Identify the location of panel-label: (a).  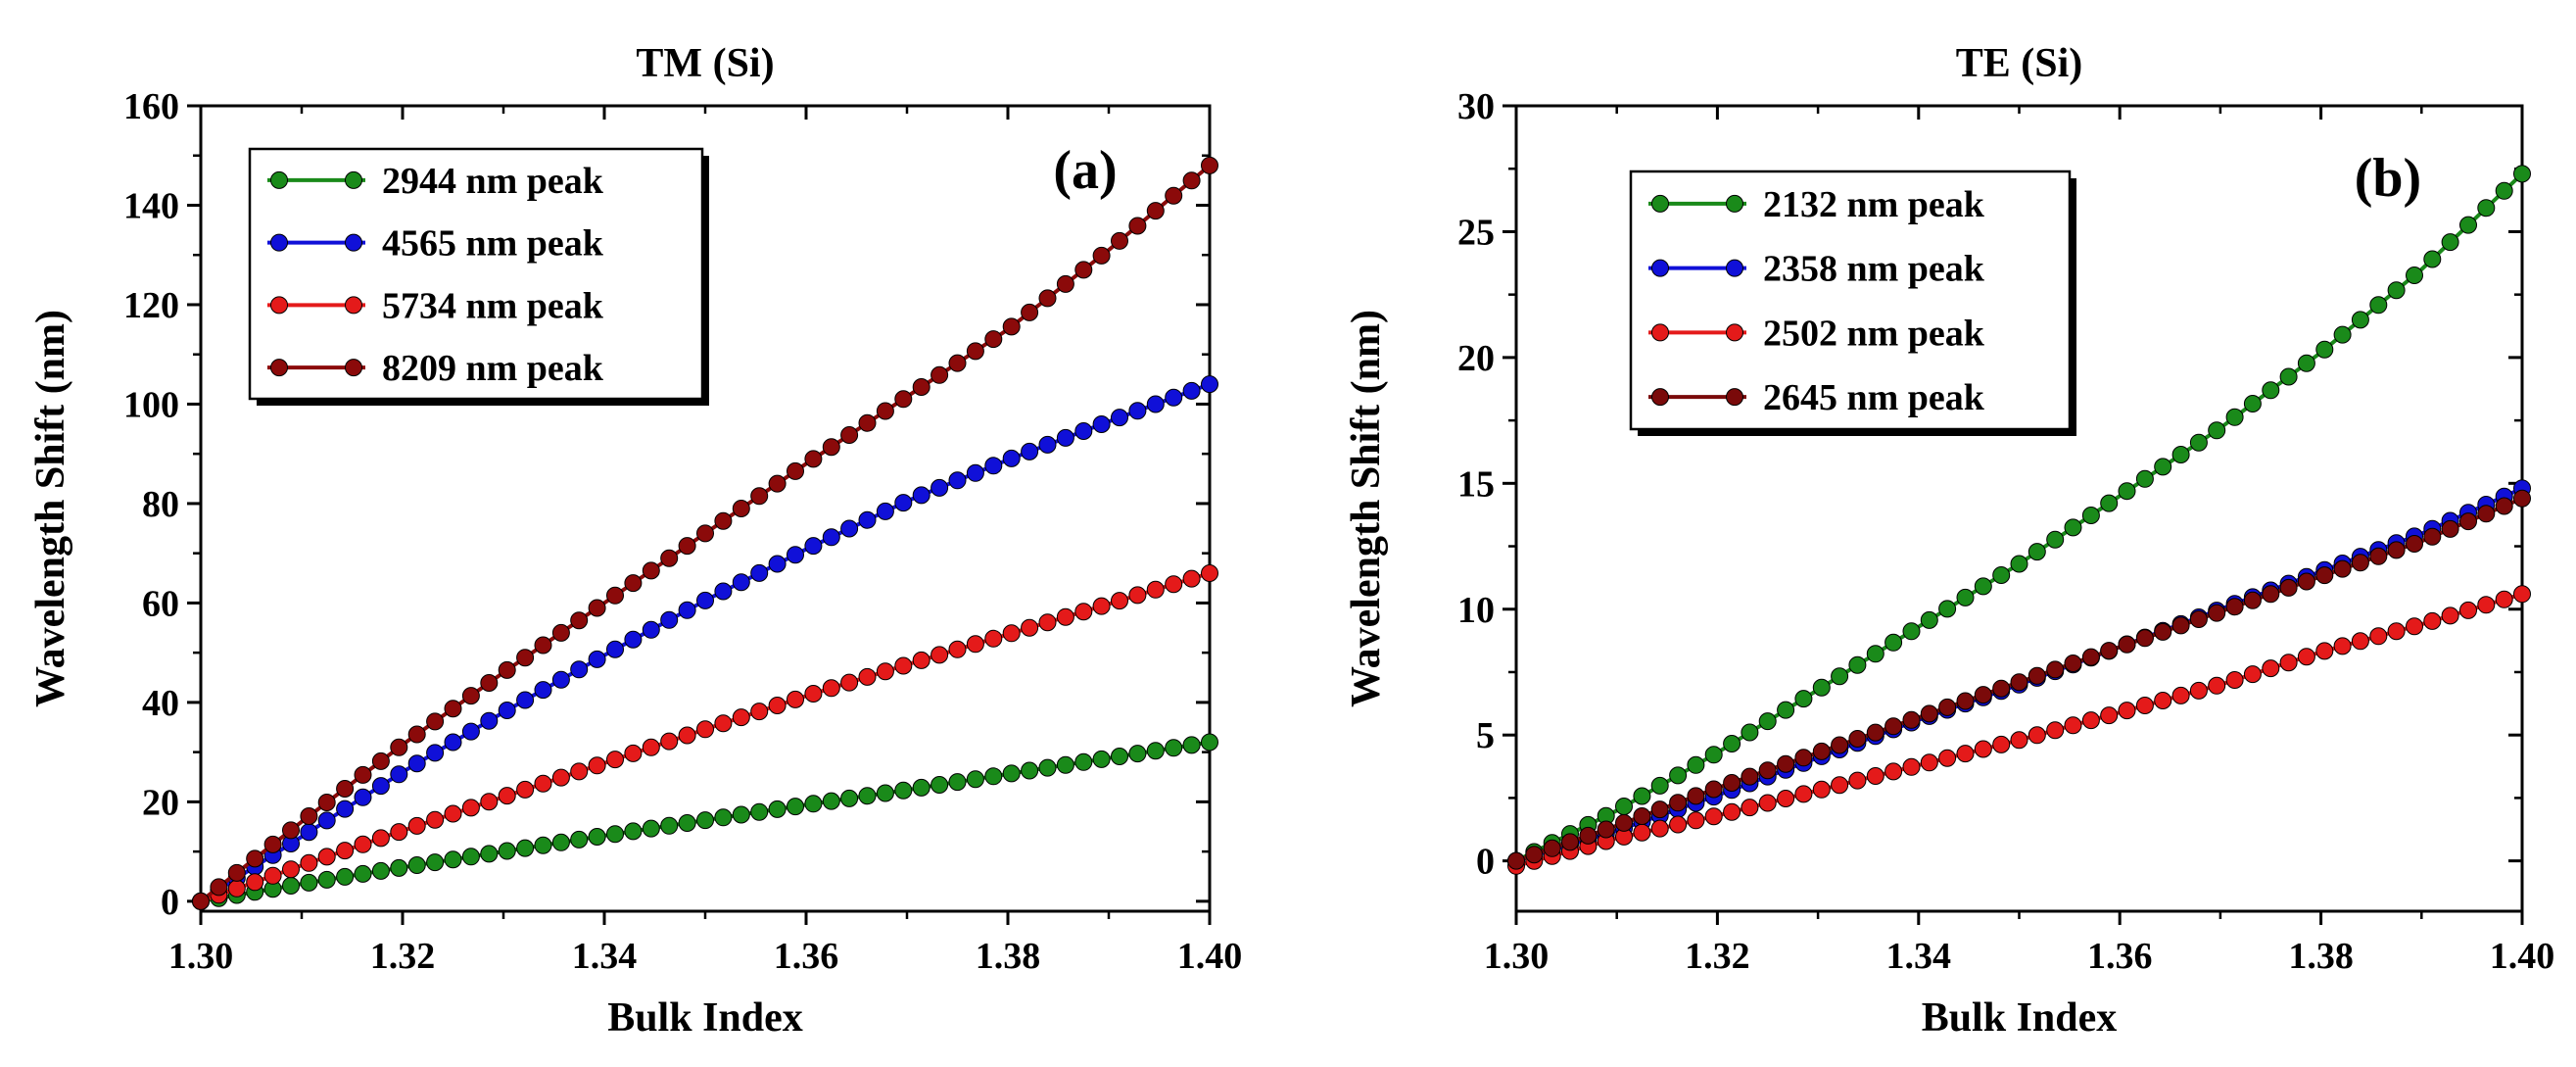
(1085, 170).